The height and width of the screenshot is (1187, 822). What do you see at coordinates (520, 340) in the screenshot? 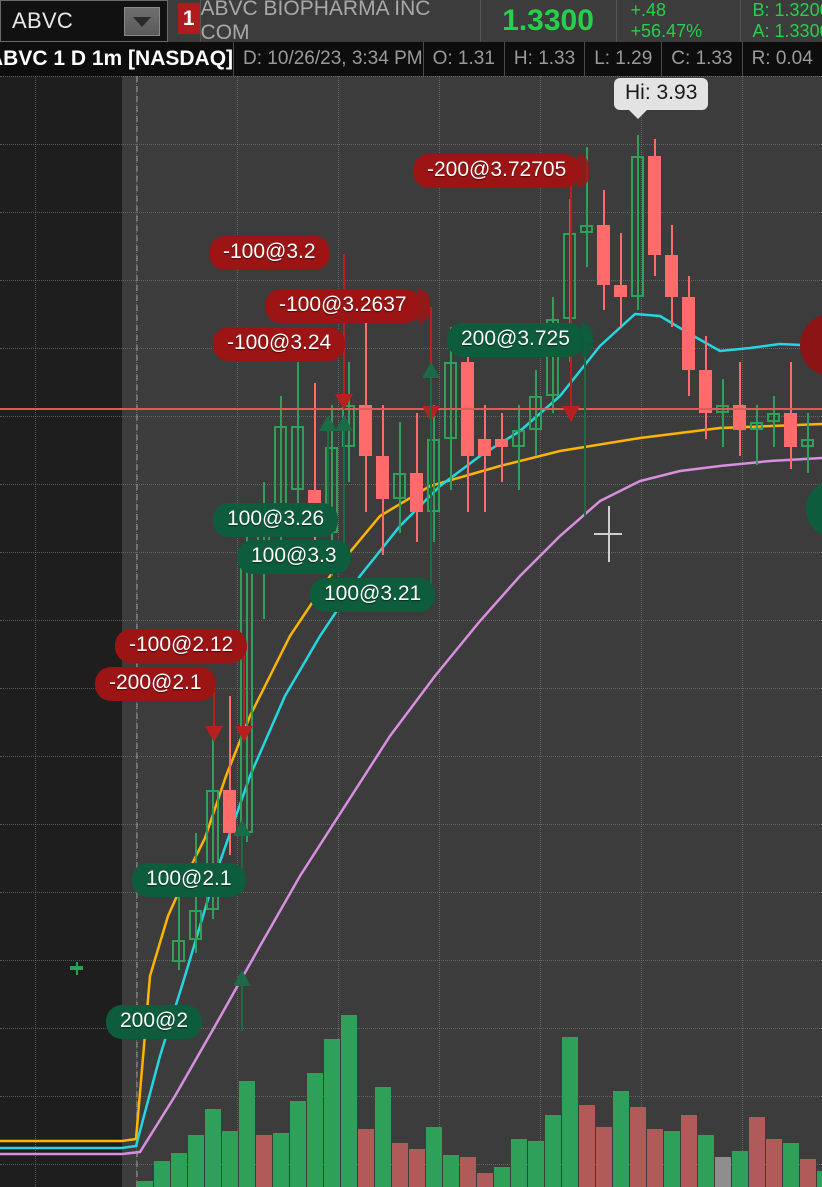
I see `trade-label-buy: 200@3.725` at bounding box center [520, 340].